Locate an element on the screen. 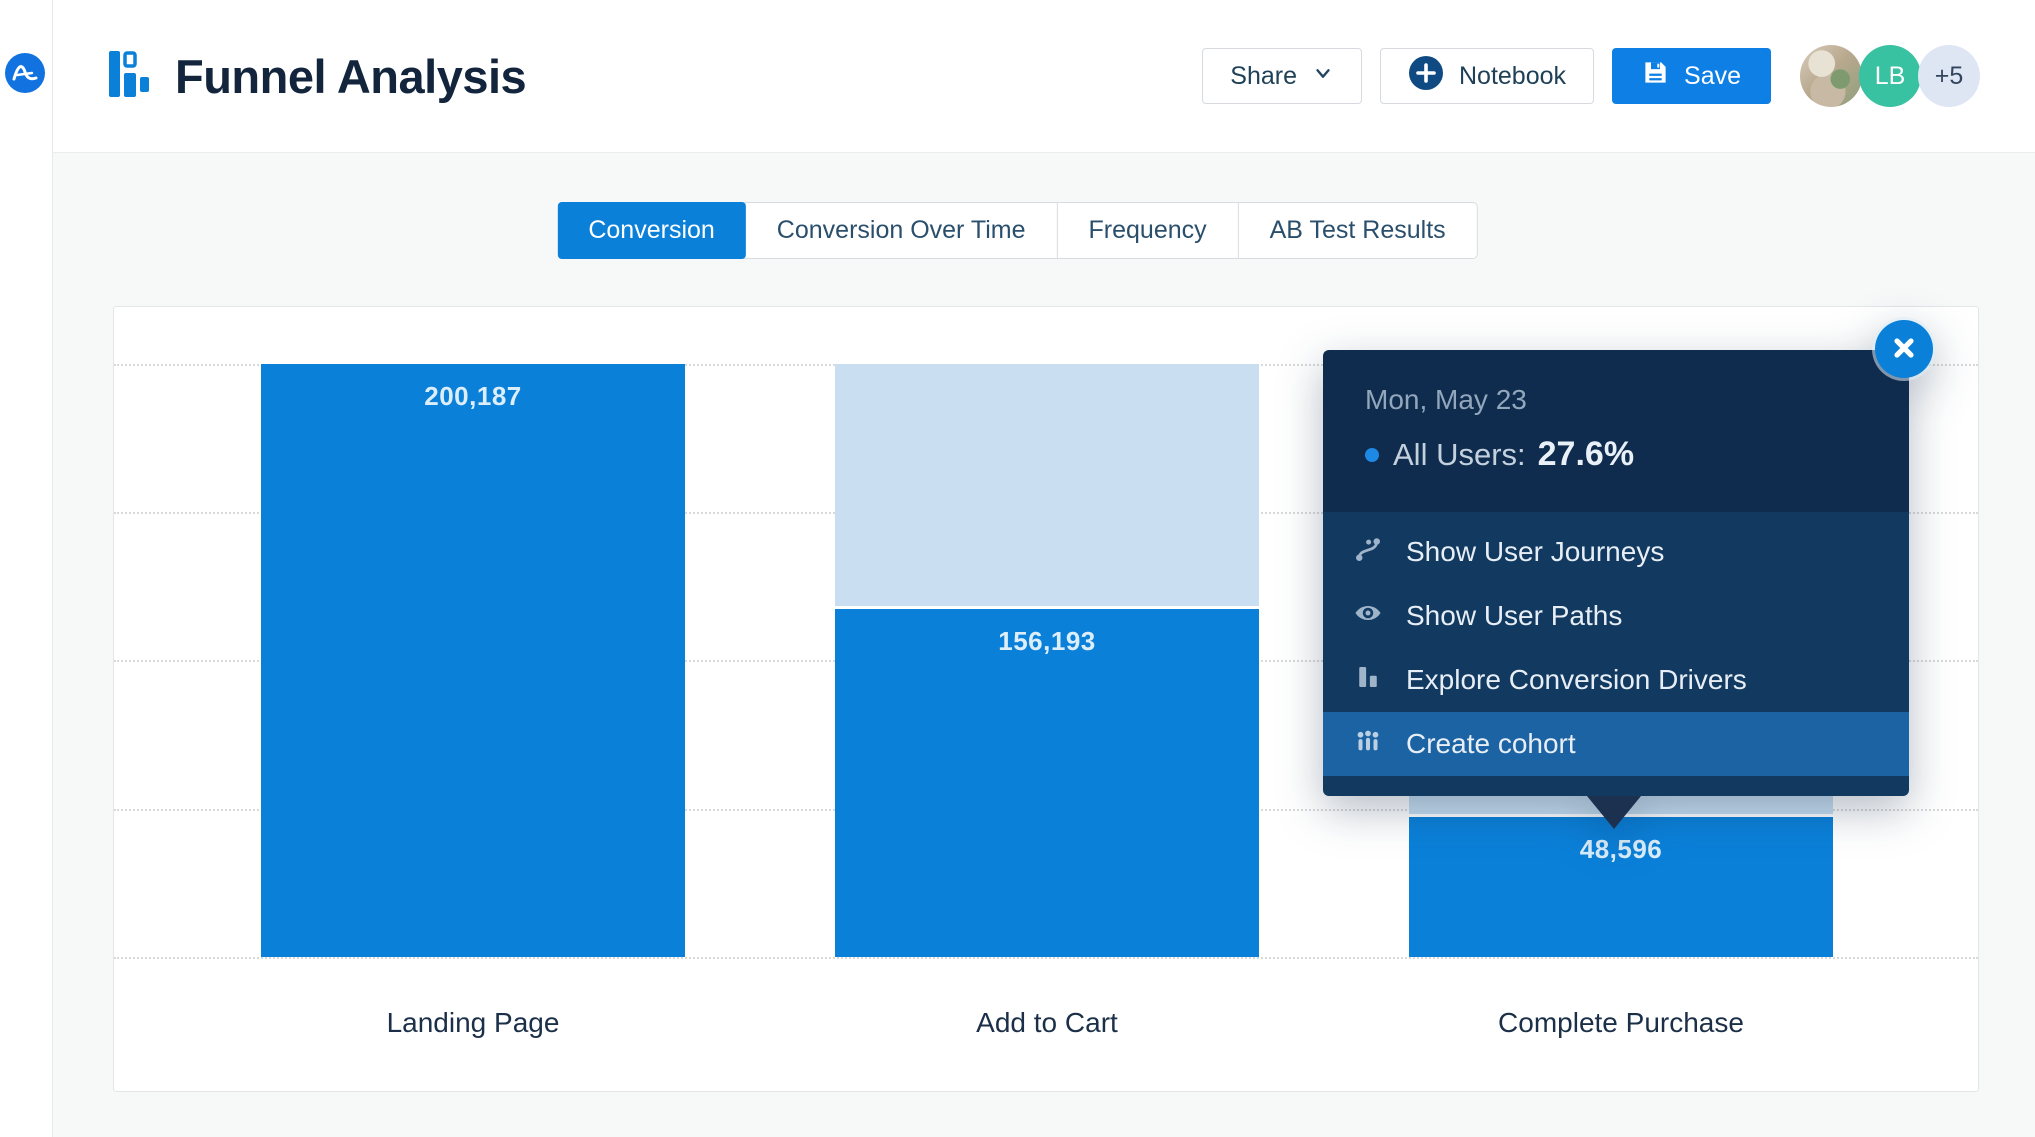  chevron-down-icon is located at coordinates (1323, 76).